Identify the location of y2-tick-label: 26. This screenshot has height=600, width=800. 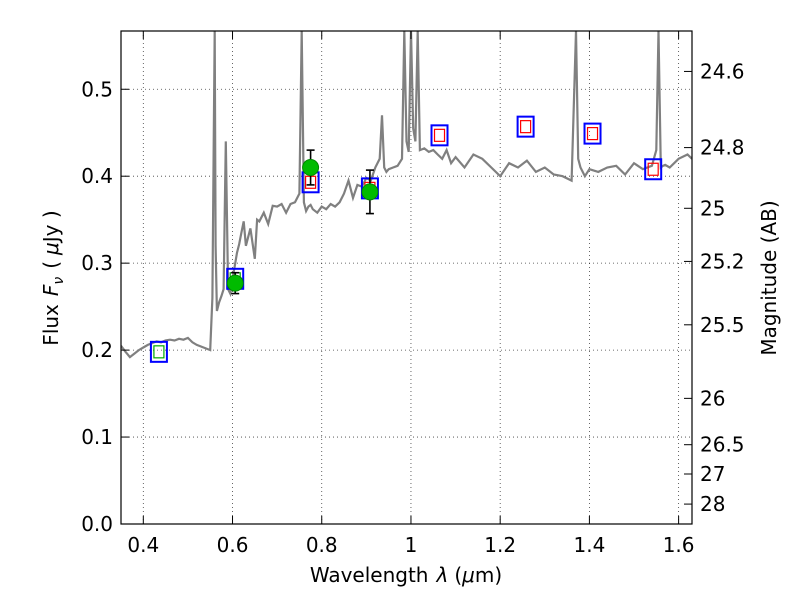
(712, 398).